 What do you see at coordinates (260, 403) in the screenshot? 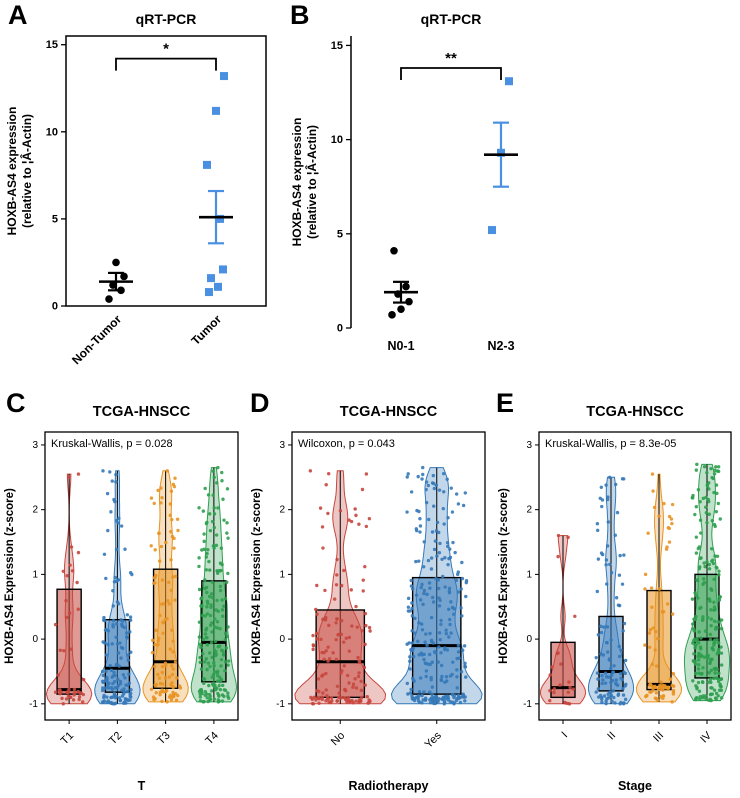
I see `panel-letter-d: D` at bounding box center [260, 403].